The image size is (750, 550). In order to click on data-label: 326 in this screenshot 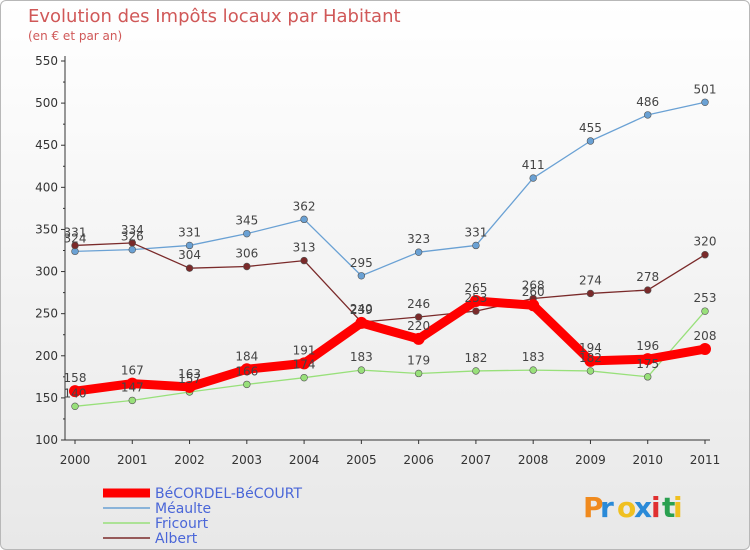, I will do `click(132, 237)`.